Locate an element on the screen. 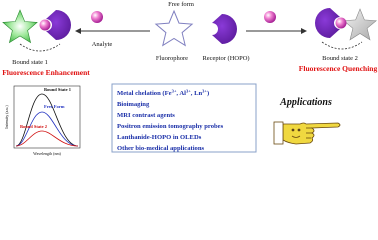 Image resolution: width=378 pixels, height=240 pixels. y-axis-label: Intensity (a.u.) is located at coordinates (6, 117).